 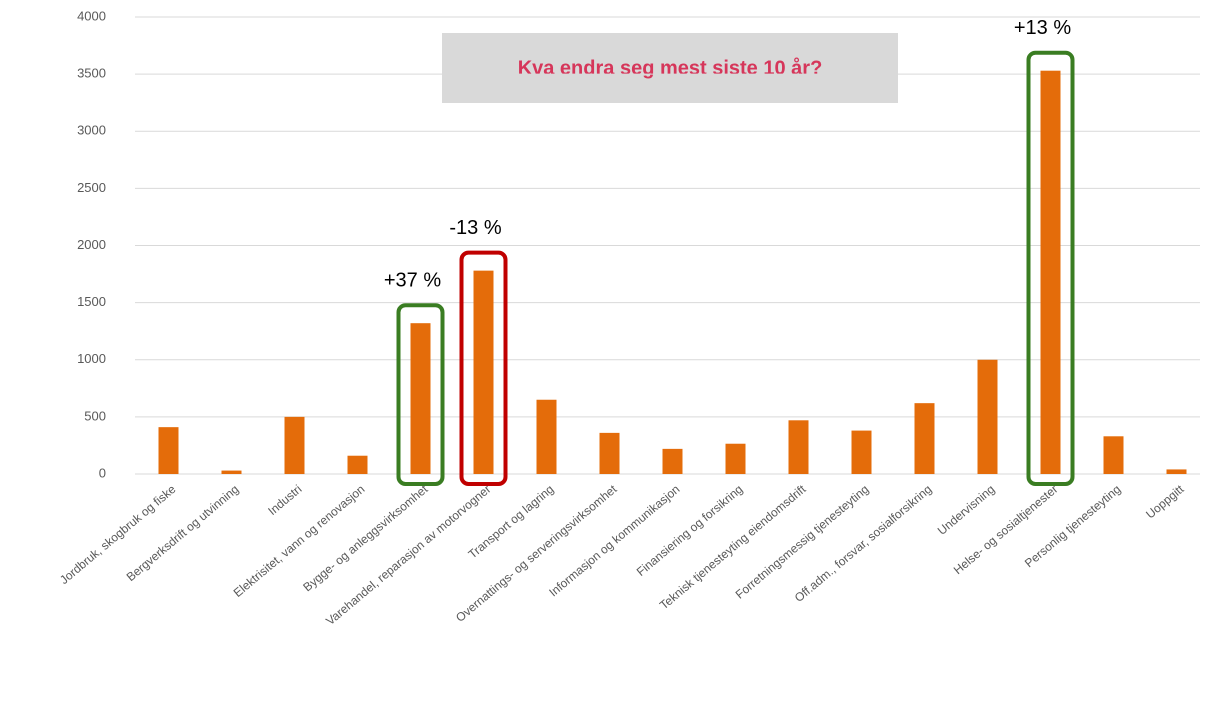 I want to click on title-box, so click(x=670, y=68).